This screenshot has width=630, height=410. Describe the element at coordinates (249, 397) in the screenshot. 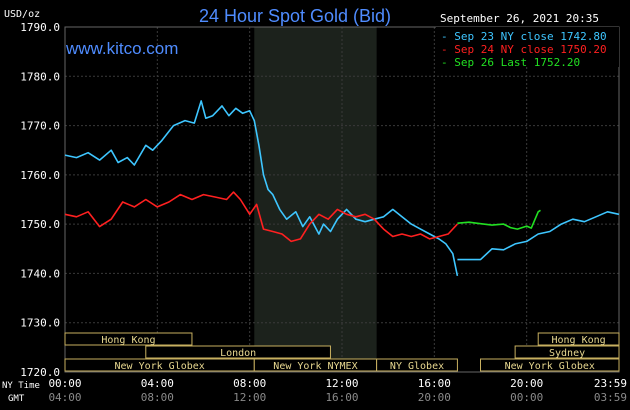

I see `x-tick-gmt: 12:00` at that location.